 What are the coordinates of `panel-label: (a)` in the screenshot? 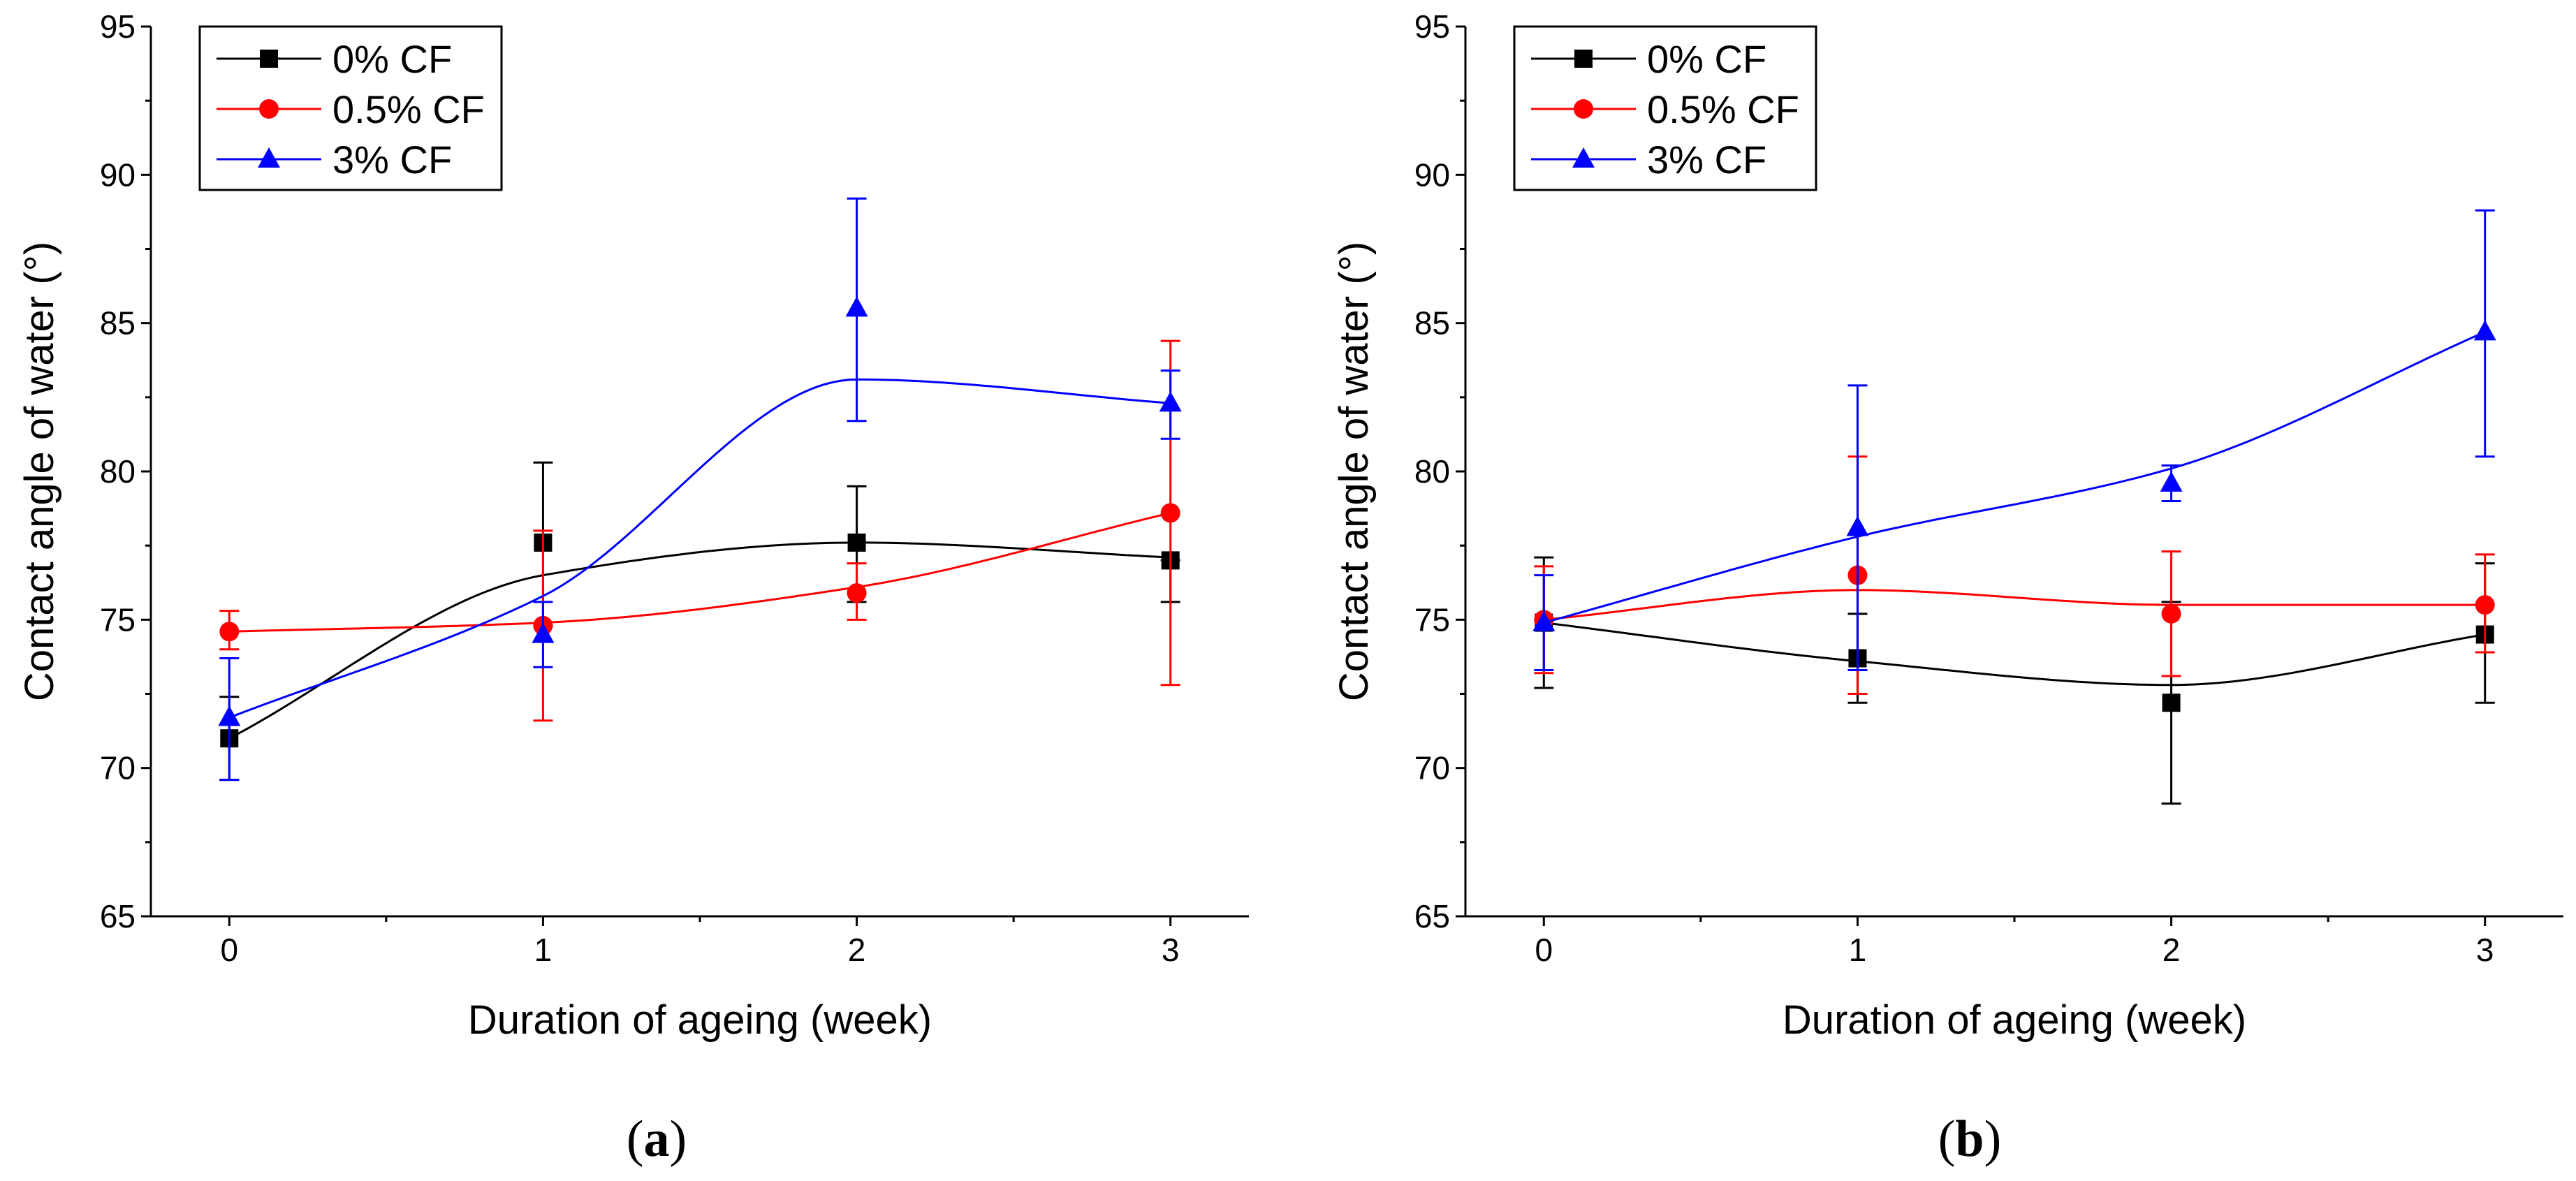 It's located at (657, 1139).